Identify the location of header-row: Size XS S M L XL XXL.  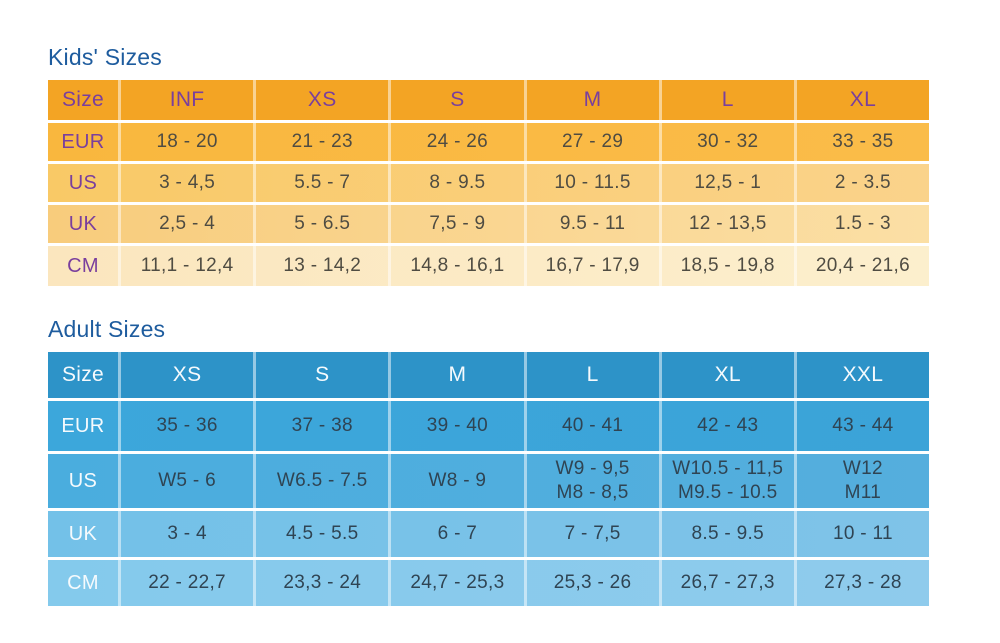
(488, 375).